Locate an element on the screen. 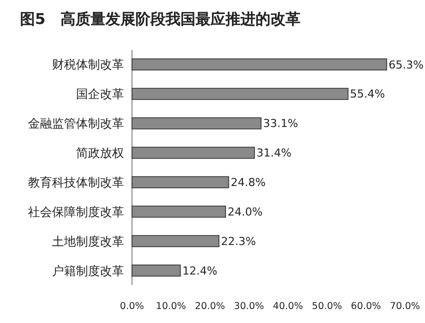 The image size is (425, 323). data-label: 55.4% is located at coordinates (368, 94).